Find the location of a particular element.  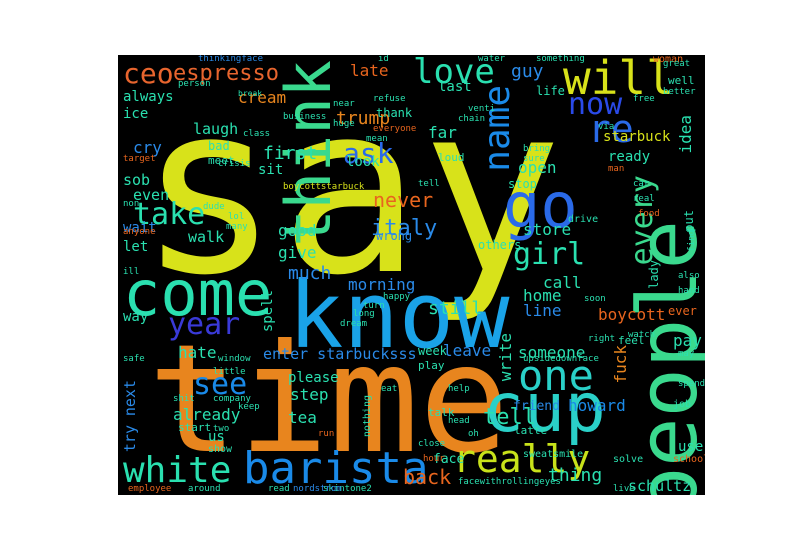

cloud-word: already is located at coordinates (207, 414).